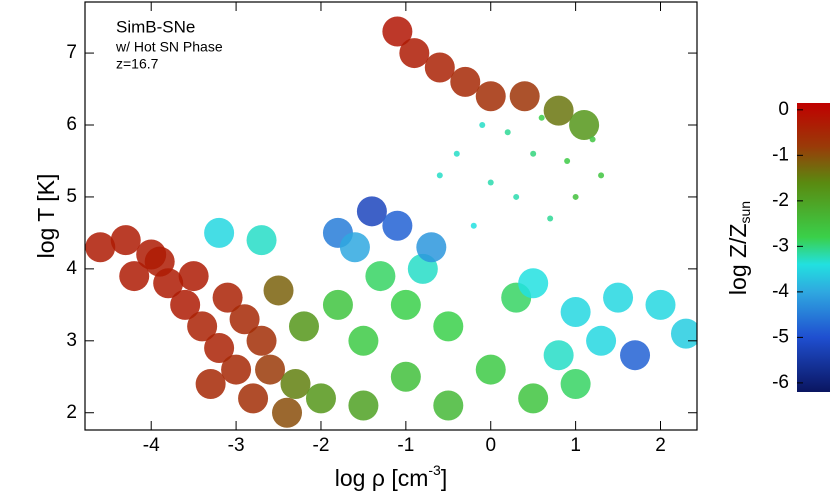  I want to click on x-tick-label: -1, so click(405, 445).